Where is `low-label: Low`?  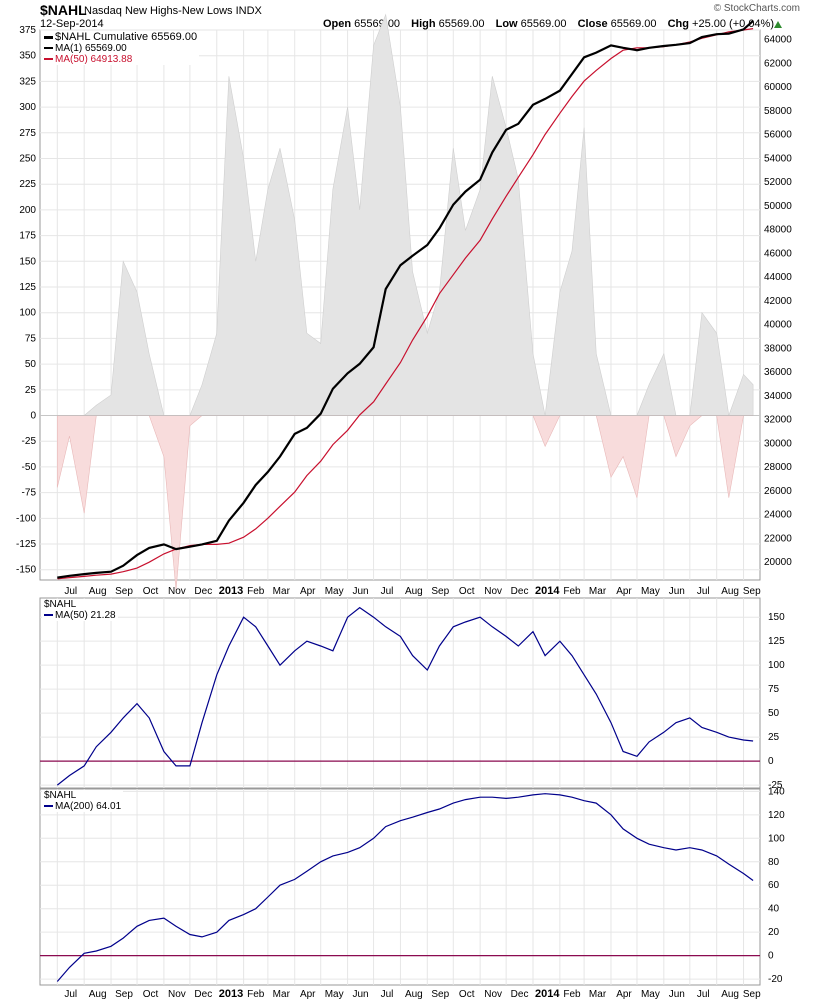 low-label: Low is located at coordinates (506, 24).